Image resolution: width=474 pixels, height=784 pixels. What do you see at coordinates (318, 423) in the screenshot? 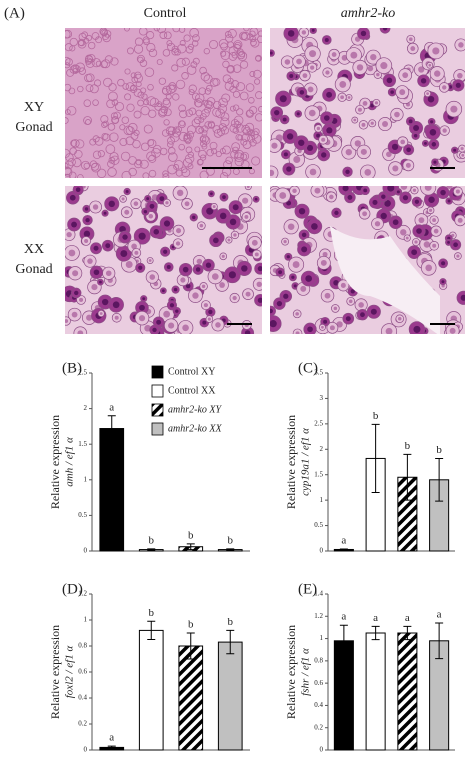
I see `y-tick-label: 2.5` at bounding box center [318, 423].